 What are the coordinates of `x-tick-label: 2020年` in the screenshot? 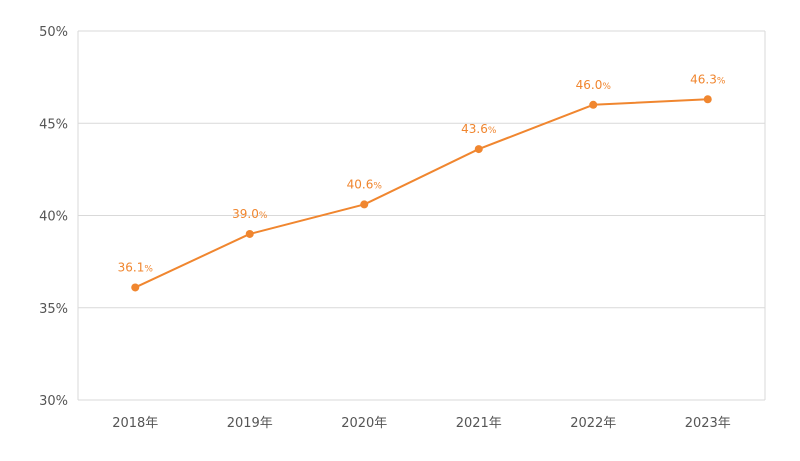 It's located at (364, 423).